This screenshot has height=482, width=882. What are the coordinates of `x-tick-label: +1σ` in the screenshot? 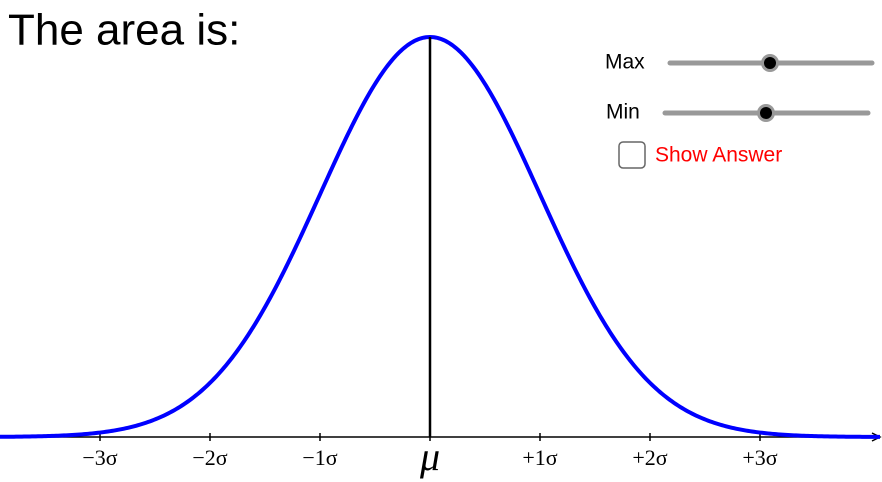 It's located at (539, 457).